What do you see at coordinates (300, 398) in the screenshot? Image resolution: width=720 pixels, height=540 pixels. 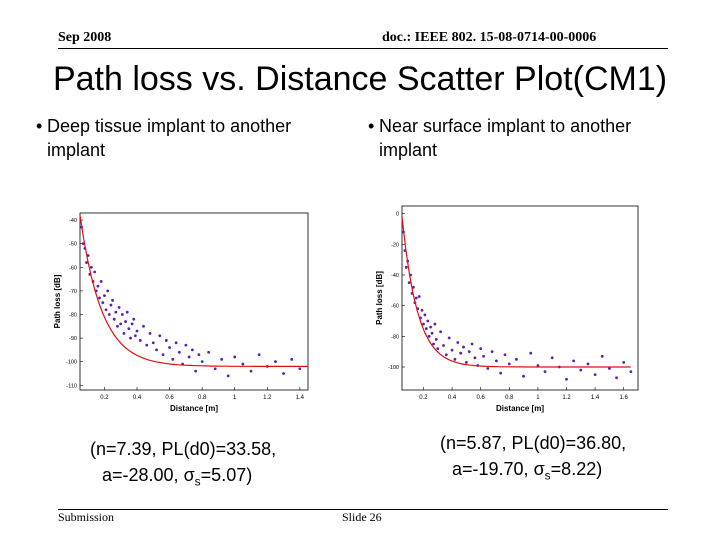 I see `x-tick-label: 1.4` at bounding box center [300, 398].